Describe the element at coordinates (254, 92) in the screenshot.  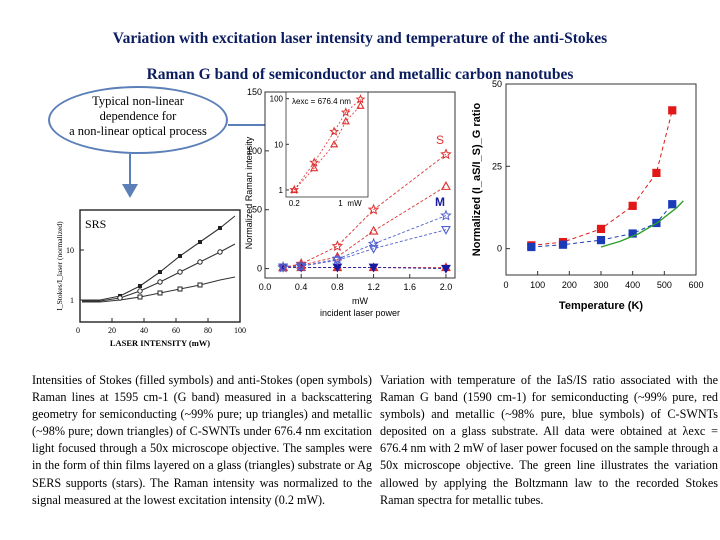
I see `y-tick-label: 150` at that location.